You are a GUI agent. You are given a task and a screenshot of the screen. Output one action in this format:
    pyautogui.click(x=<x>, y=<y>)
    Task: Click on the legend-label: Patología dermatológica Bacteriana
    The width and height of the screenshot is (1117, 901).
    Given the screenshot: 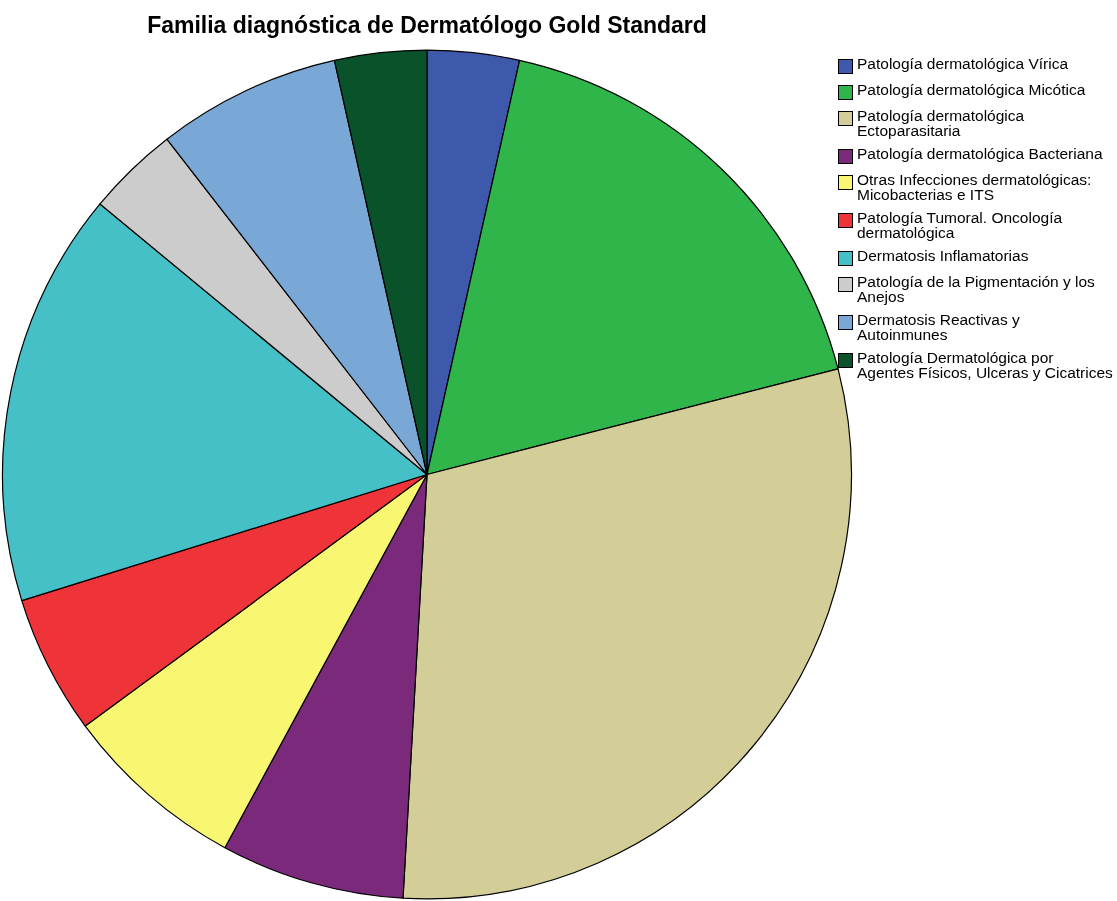 What is the action you would take?
    pyautogui.click(x=980, y=153)
    